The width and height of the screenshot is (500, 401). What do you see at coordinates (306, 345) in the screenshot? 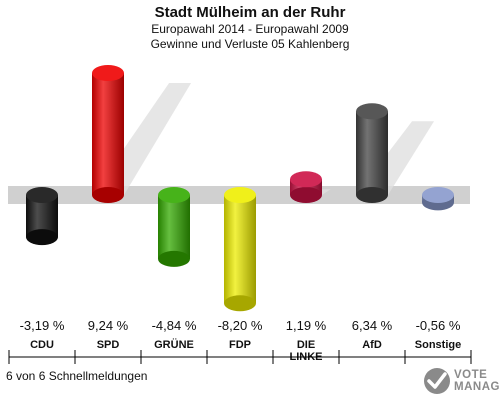
I see `category-label-4-line-0: DIE` at bounding box center [306, 345].